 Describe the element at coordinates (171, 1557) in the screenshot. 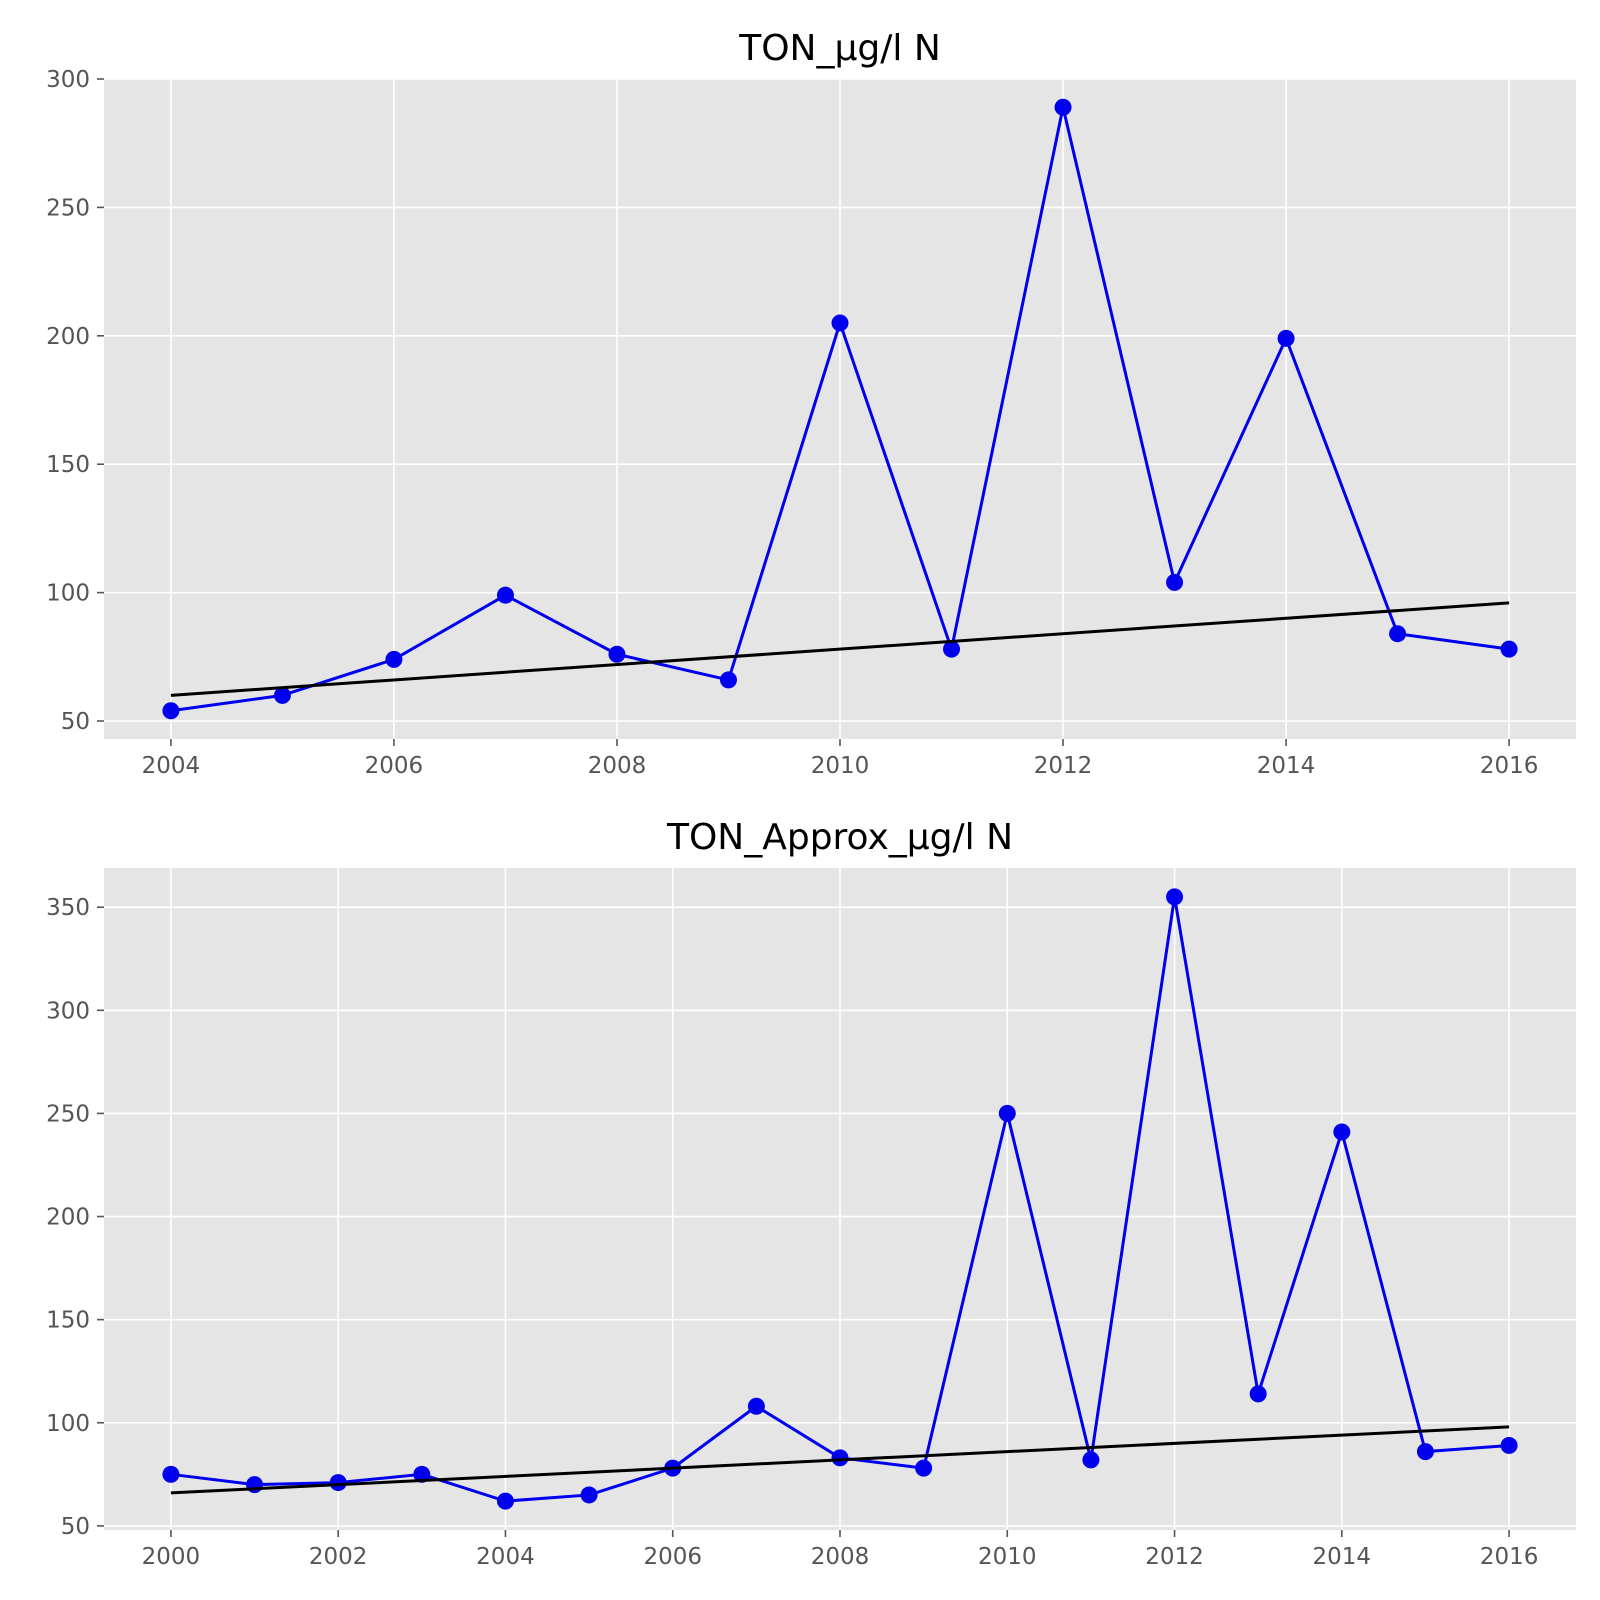

I see `x-tick-label: 2000` at that location.